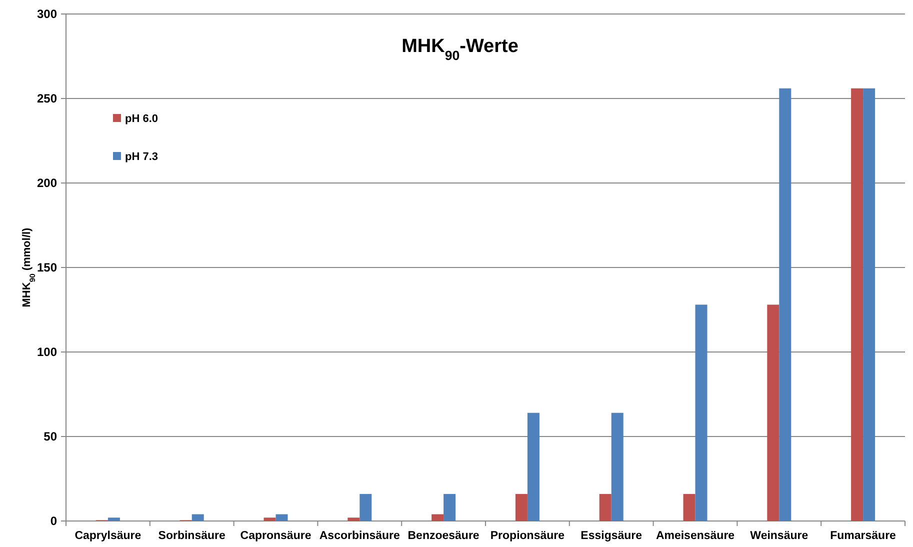 The width and height of the screenshot is (913, 547). What do you see at coordinates (359, 536) in the screenshot?
I see `x-tick-label: Ascorbinsäure` at bounding box center [359, 536].